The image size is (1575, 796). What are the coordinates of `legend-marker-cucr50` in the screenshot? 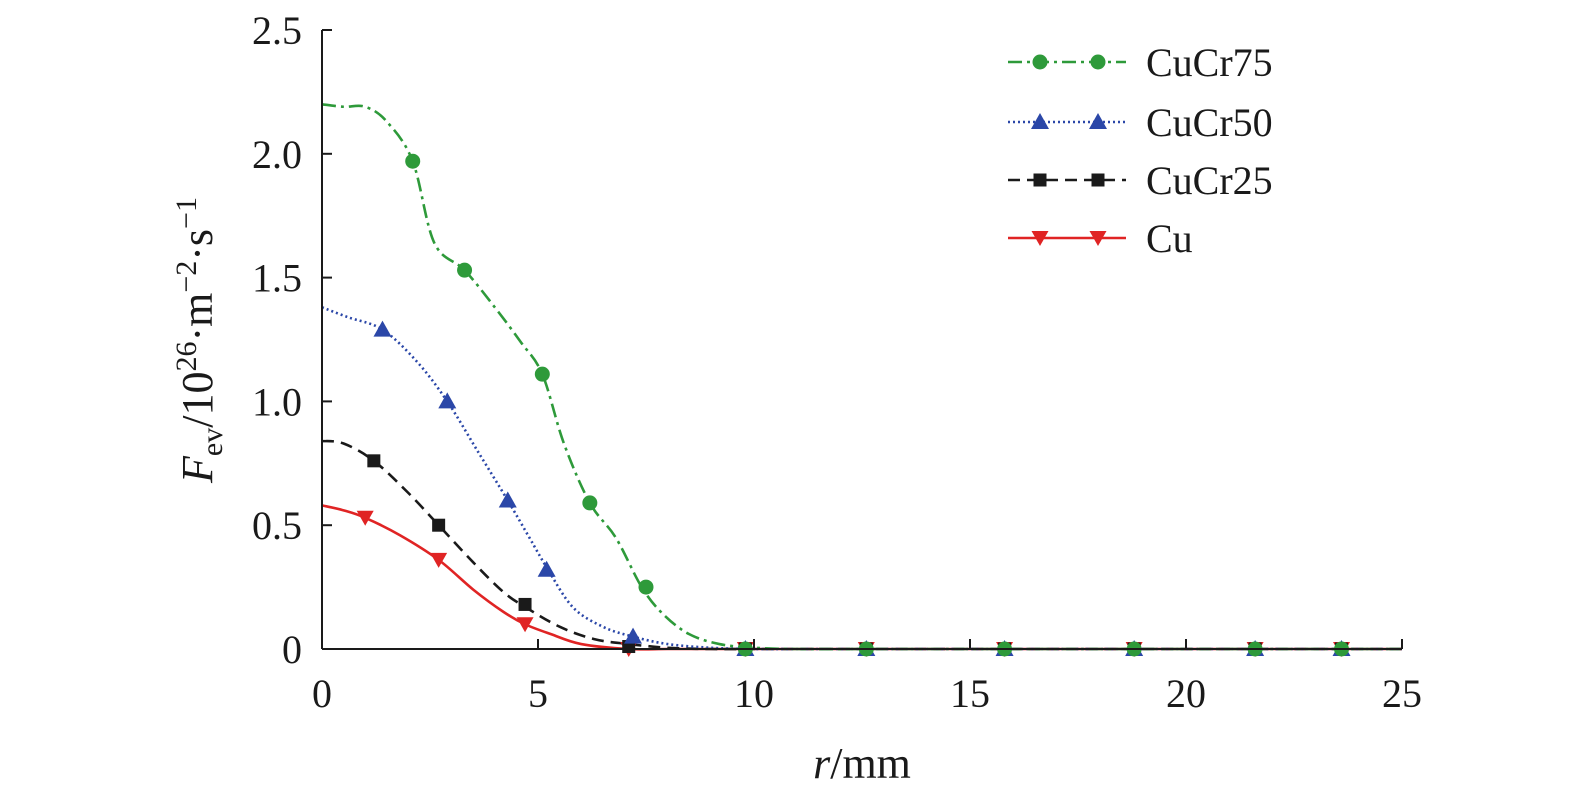 It's located at (1069, 121).